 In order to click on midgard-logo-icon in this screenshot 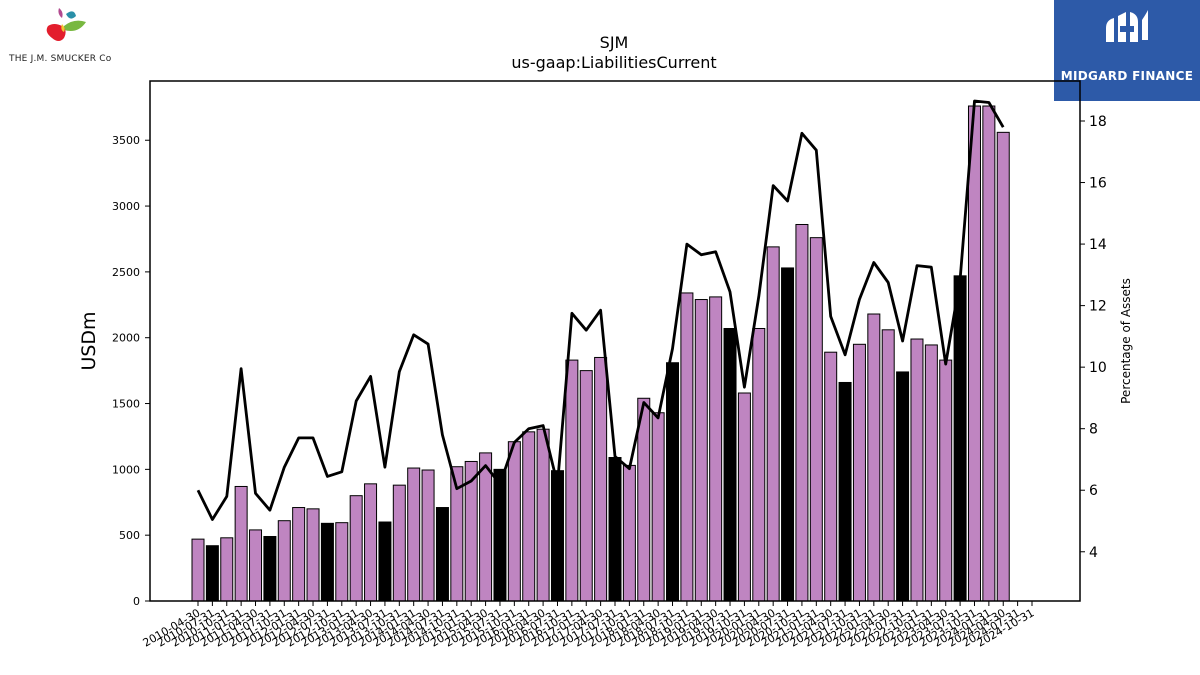, I will do `click(1127, 26)`.